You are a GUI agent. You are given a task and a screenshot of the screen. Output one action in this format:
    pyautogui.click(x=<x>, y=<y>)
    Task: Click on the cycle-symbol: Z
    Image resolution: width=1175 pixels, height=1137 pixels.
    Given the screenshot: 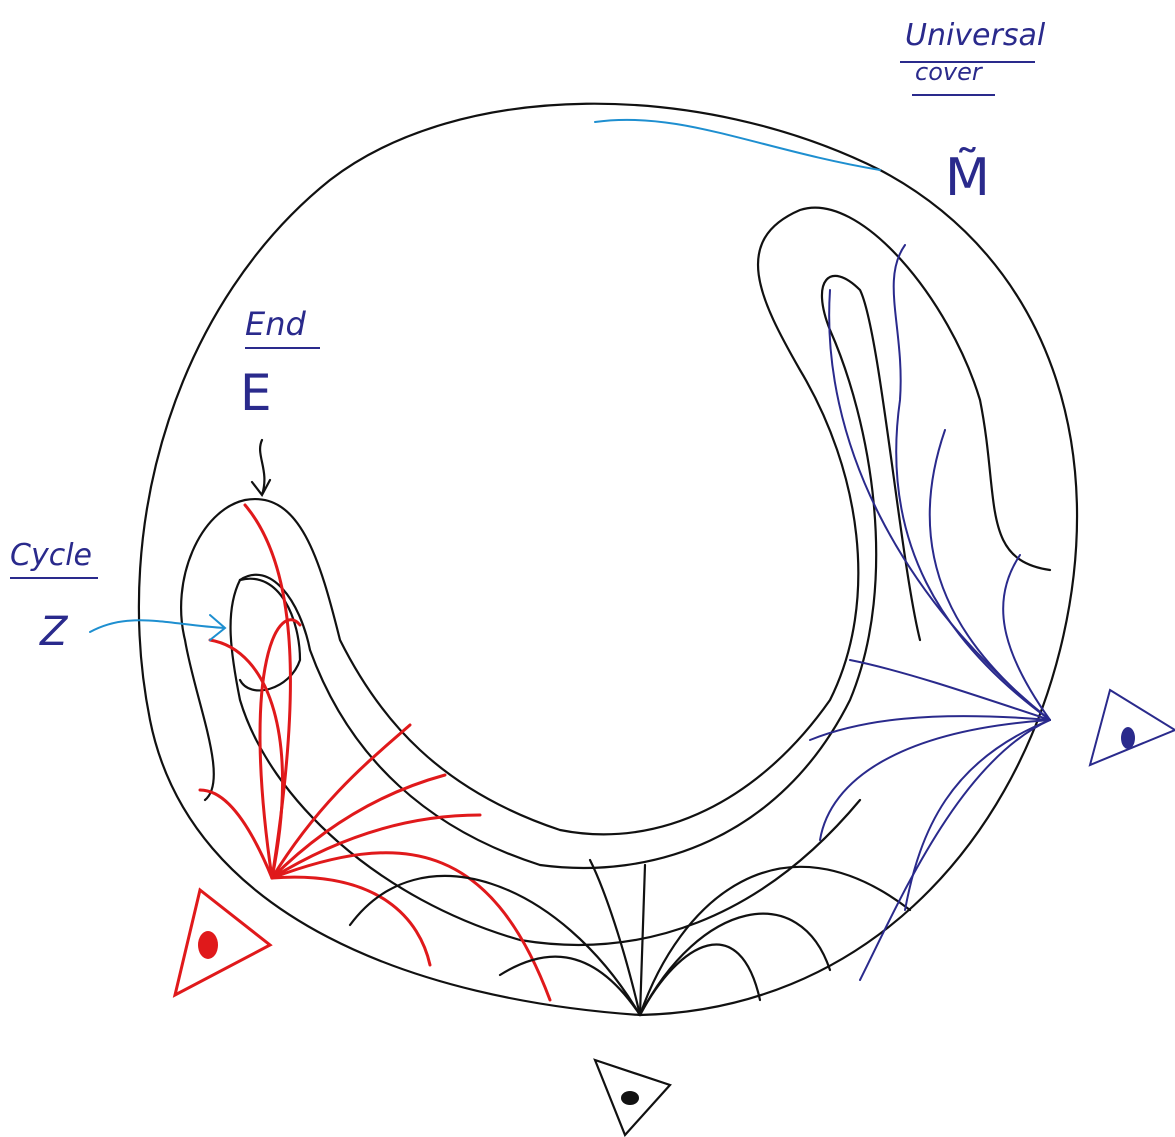 What is the action you would take?
    pyautogui.click(x=54, y=632)
    